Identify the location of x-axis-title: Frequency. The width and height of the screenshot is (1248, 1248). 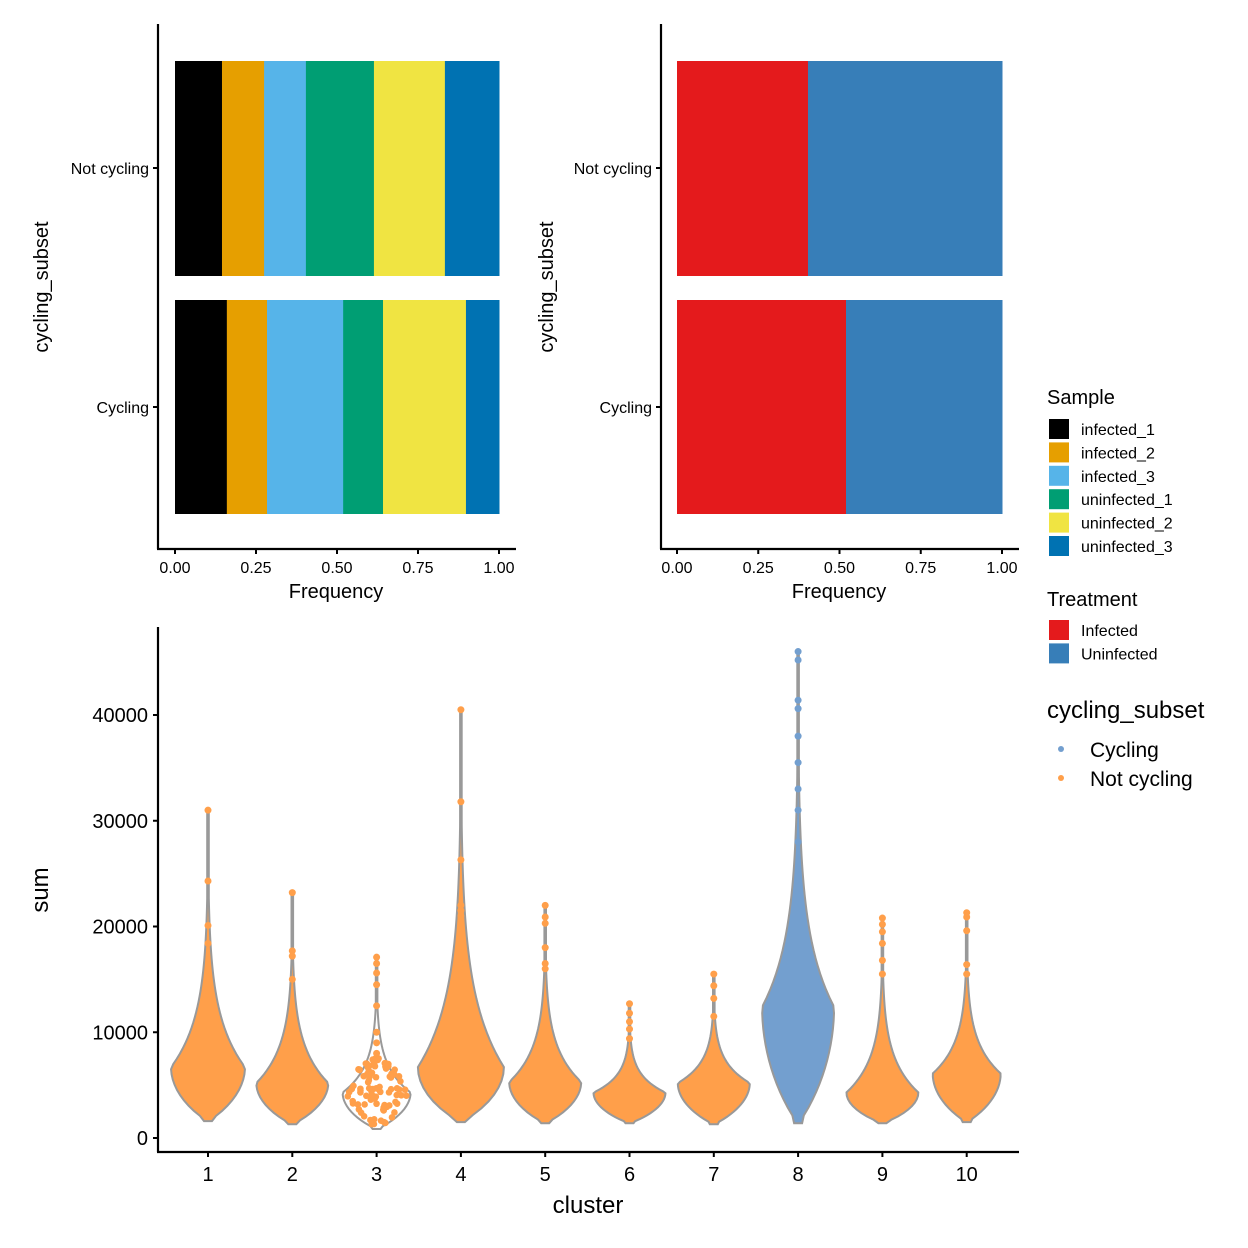
(839, 592).